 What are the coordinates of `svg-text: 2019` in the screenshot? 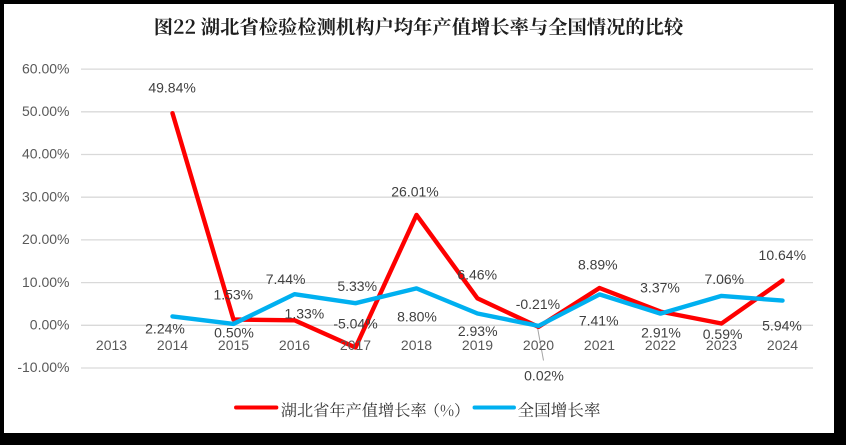 It's located at (477, 345).